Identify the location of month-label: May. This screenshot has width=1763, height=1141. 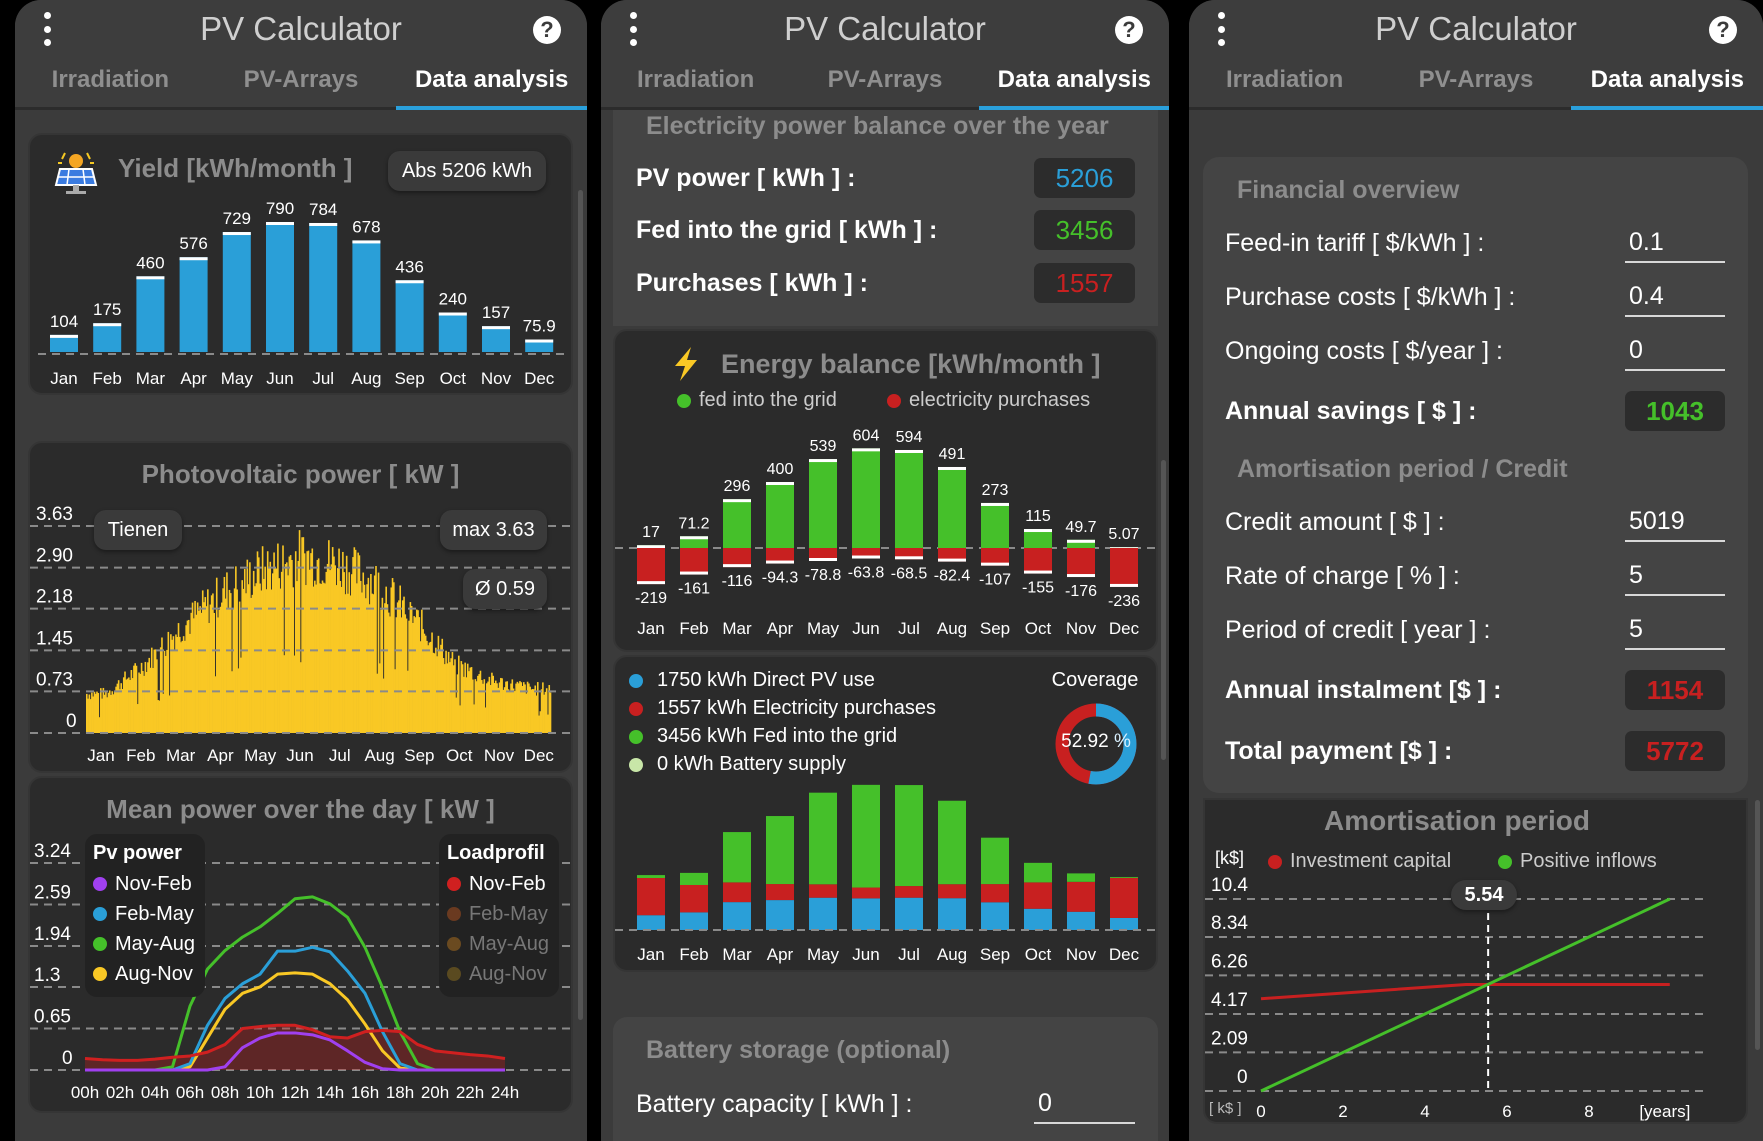
(823, 628).